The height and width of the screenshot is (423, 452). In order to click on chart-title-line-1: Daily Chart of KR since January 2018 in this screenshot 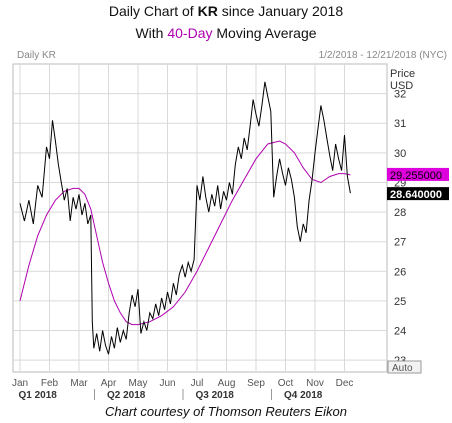, I will do `click(226, 11)`.